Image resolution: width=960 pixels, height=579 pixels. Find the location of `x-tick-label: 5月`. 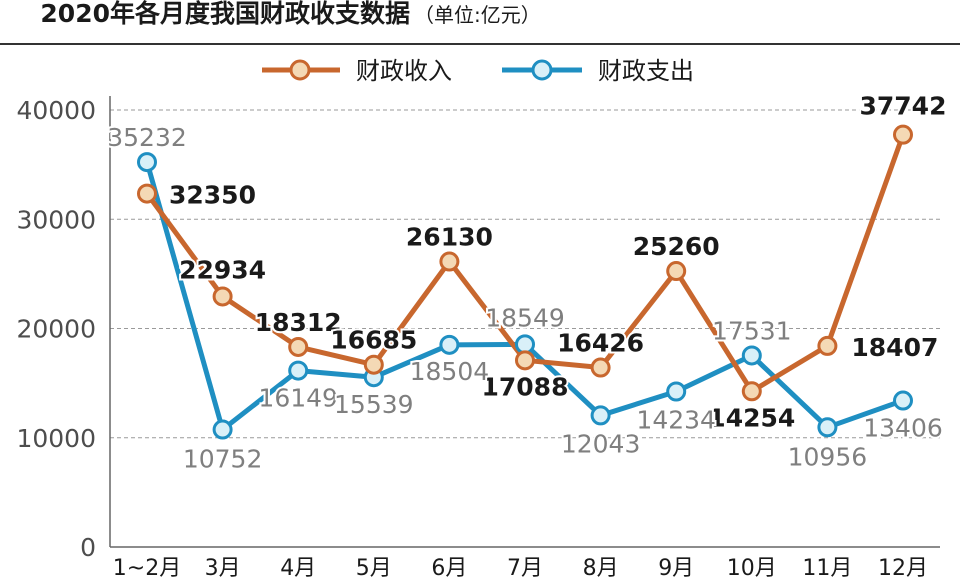

x-tick-label: 5月 is located at coordinates (374, 567).